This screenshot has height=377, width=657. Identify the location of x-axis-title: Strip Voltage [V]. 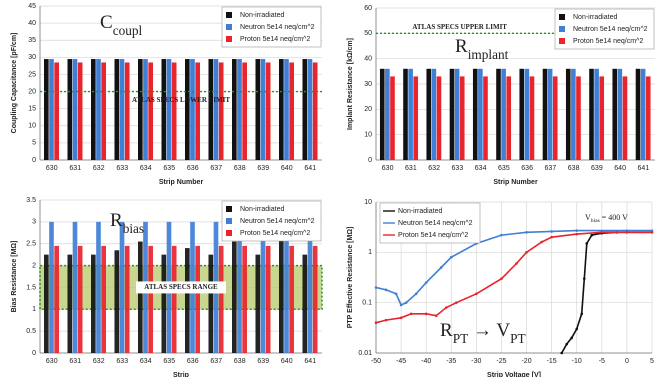
(514, 374).